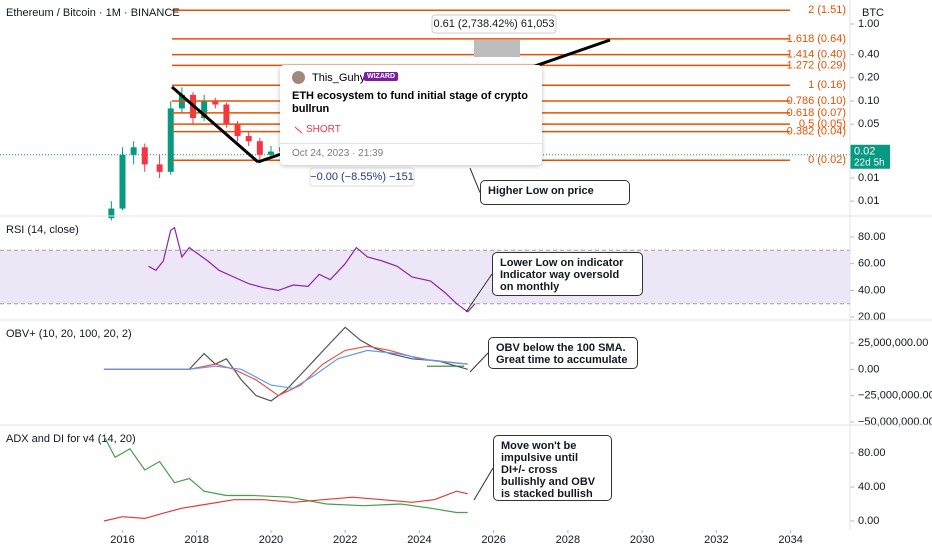  I want to click on fib-label: 1 (0.16), so click(827, 85).